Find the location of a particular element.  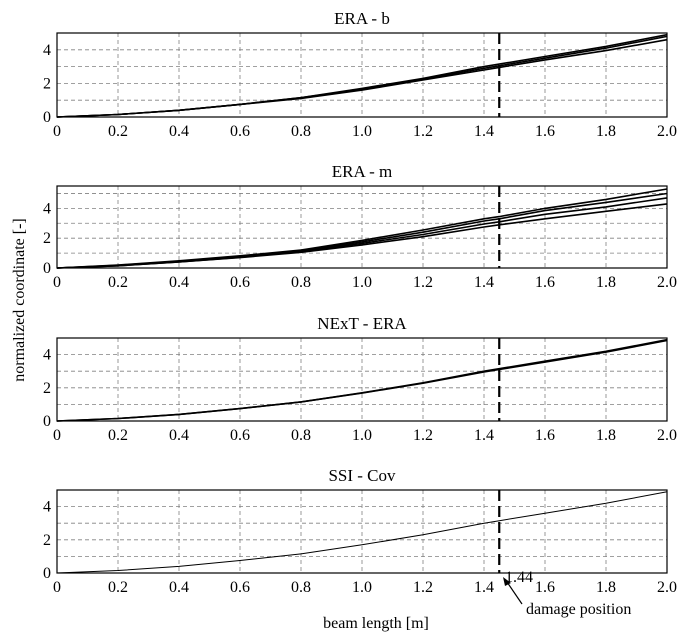

damage-position-annotation: damage position is located at coordinates (578, 609).